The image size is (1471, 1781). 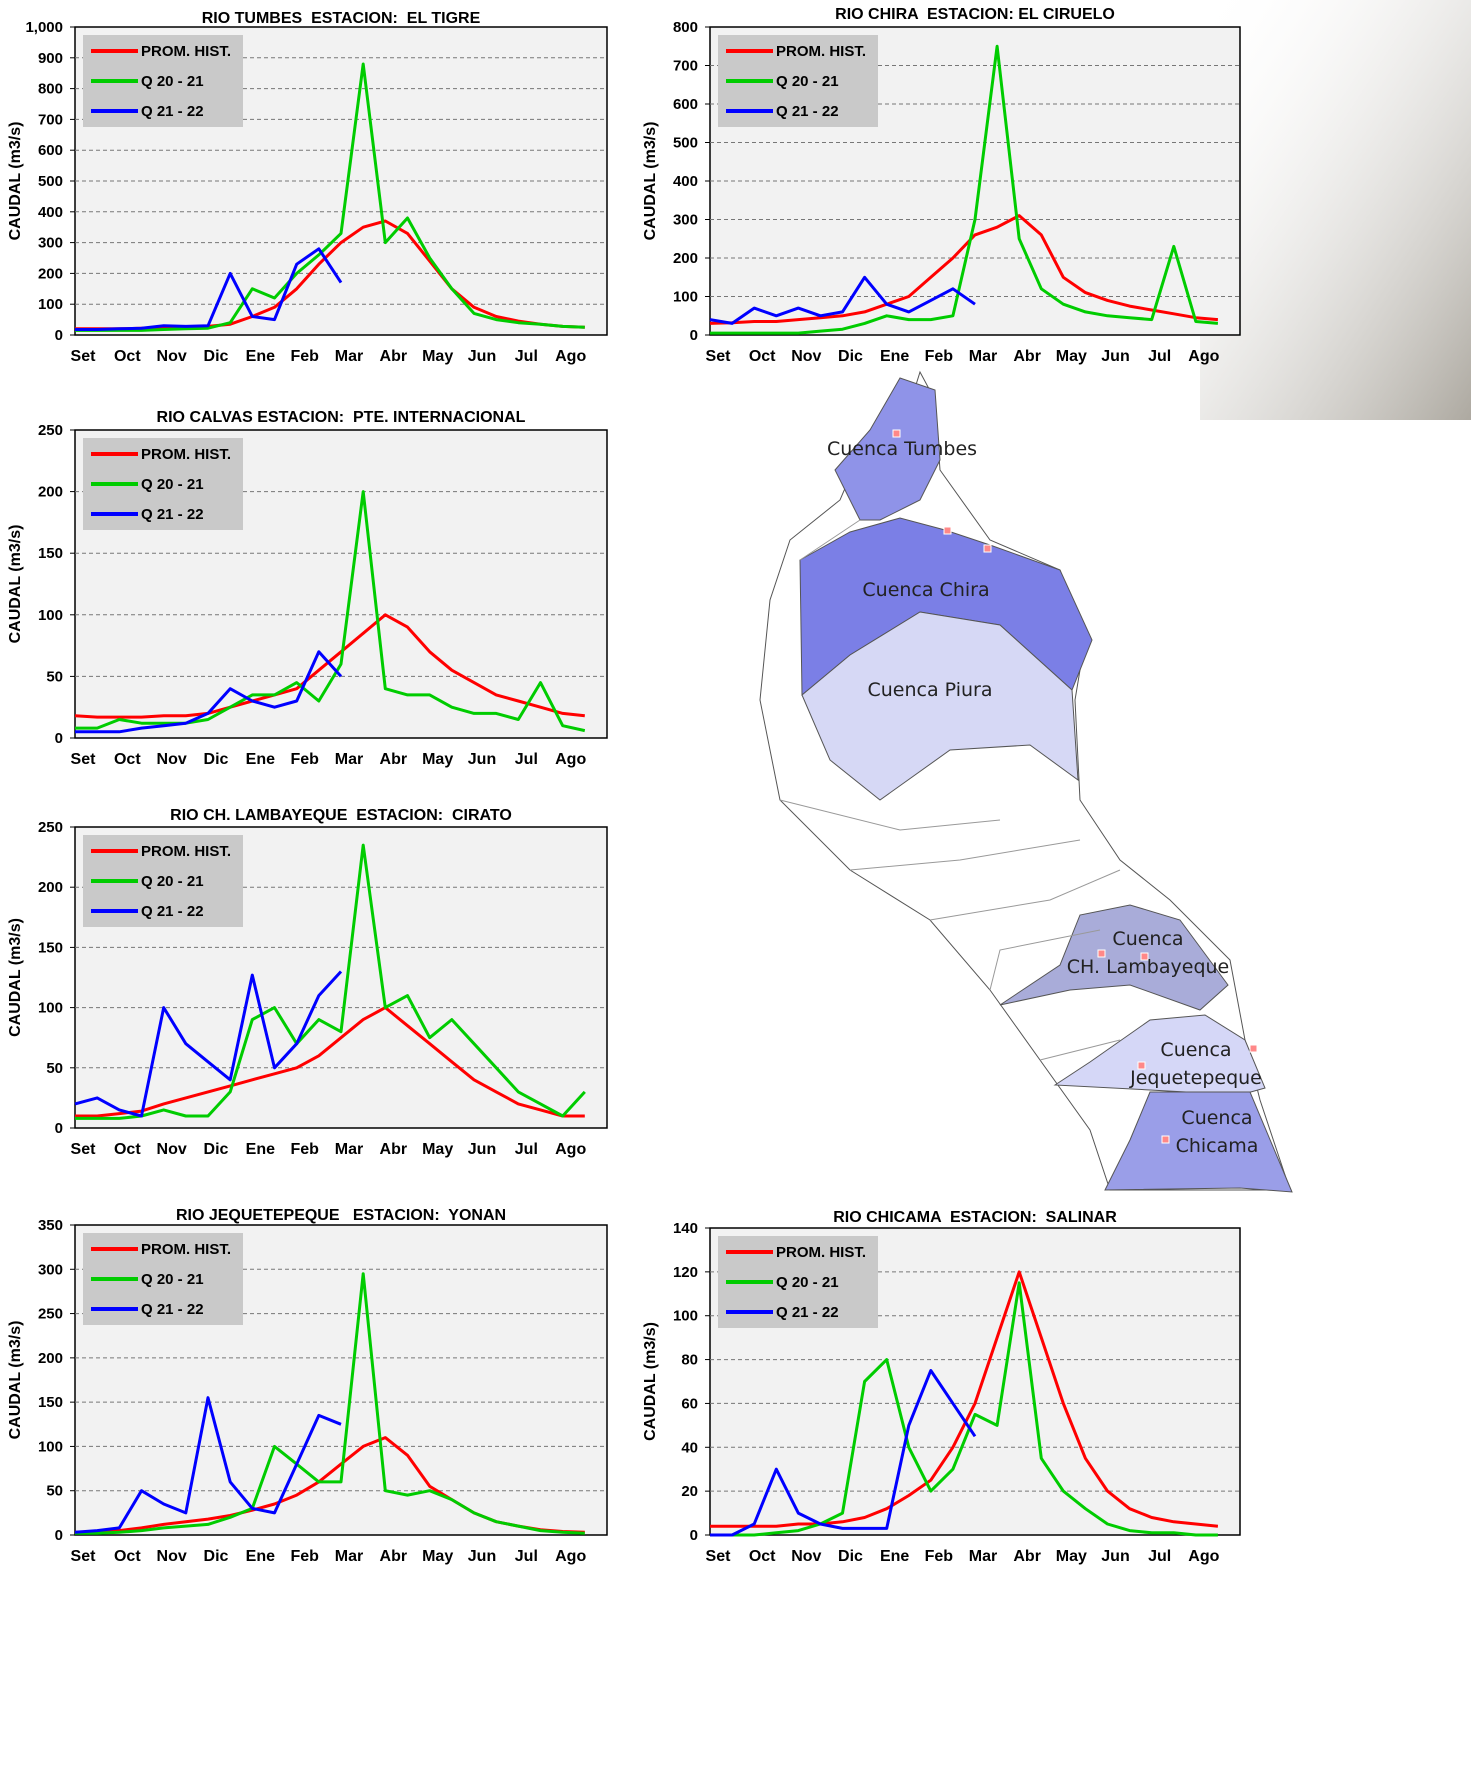 What do you see at coordinates (689, 1491) in the screenshot?
I see `y-tick-label: 20` at bounding box center [689, 1491].